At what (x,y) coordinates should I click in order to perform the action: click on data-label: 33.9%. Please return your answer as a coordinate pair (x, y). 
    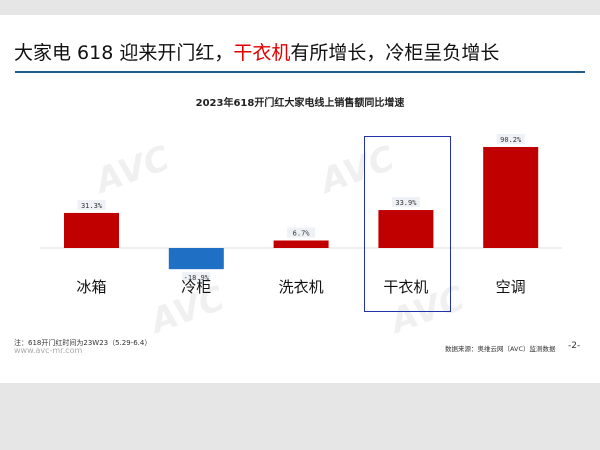
    Looking at the image, I should click on (406, 203).